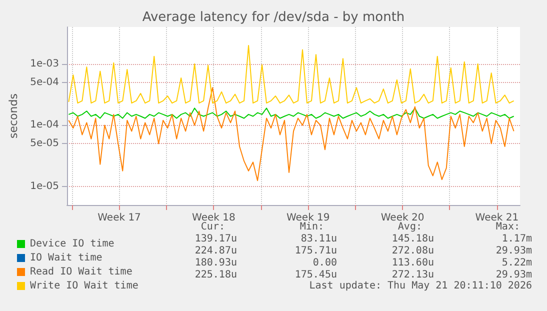  Describe the element at coordinates (215, 275) in the screenshot. I see `text: 225.18u` at that location.